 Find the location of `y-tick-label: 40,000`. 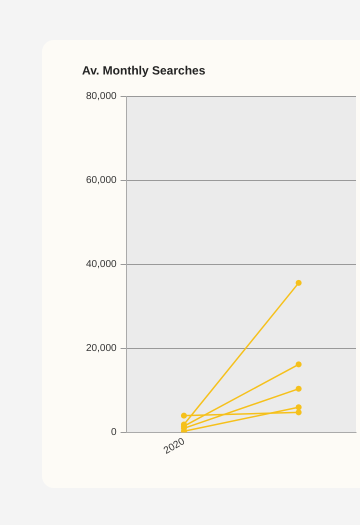

y-tick-label: 40,000 is located at coordinates (102, 264).